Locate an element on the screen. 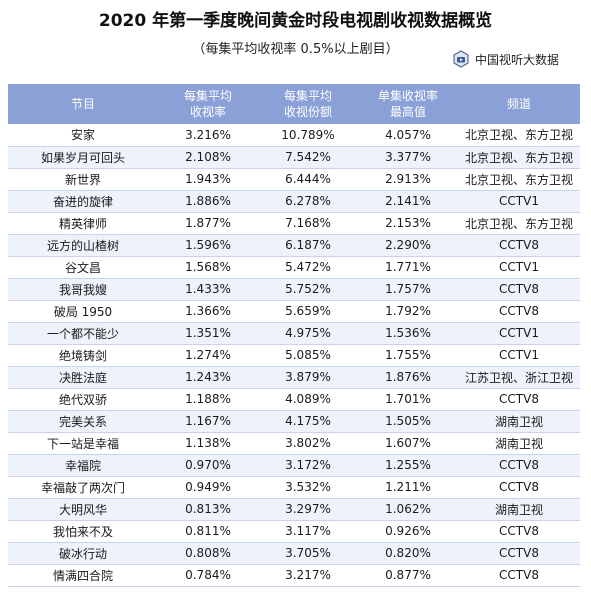 The height and width of the screenshot is (595, 591). cell-avg-rating: 0.784% is located at coordinates (208, 575).